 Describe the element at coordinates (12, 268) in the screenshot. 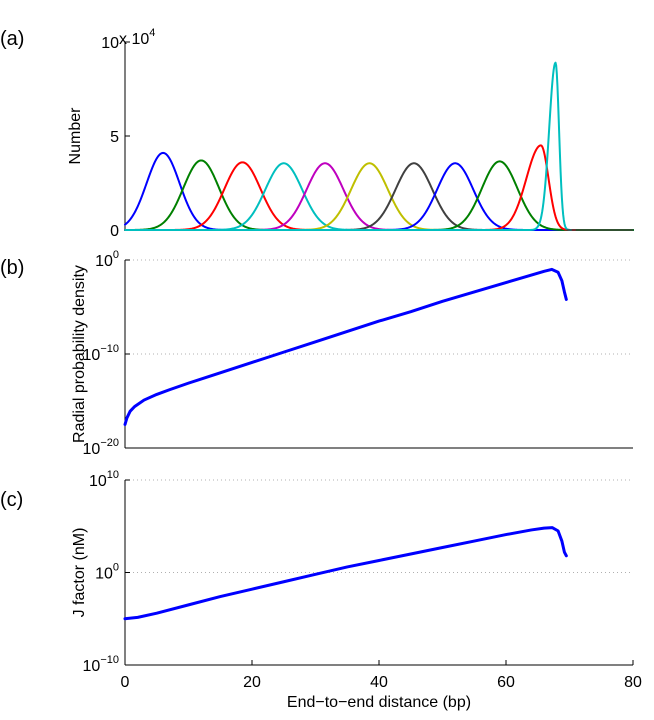

I see `panel-label-1: (b)` at that location.